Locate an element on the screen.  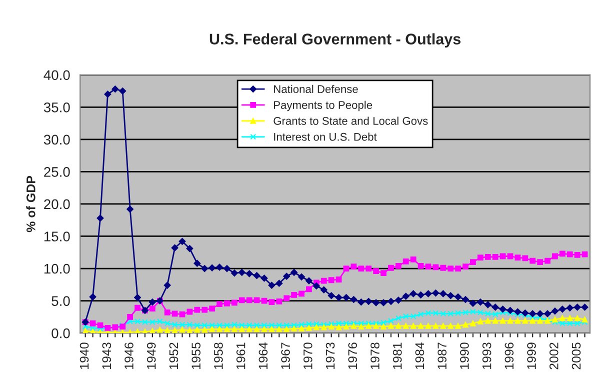
y-tick-label: 30.0 is located at coordinates (57, 139).